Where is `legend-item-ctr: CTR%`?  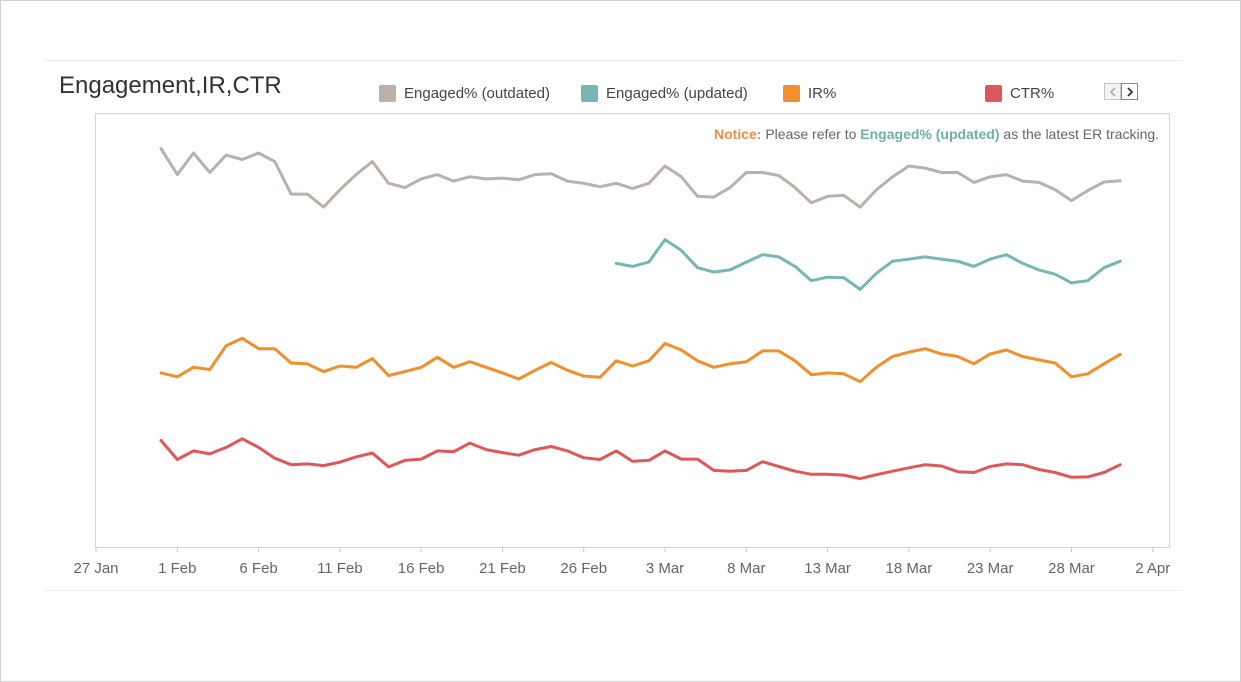 legend-item-ctr: CTR% is located at coordinates (1019, 93).